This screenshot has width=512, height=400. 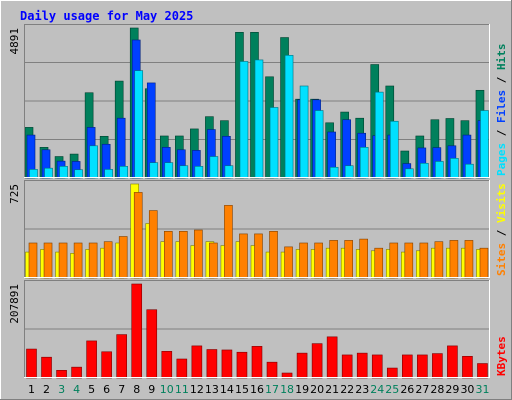 What do you see at coordinates (31, 389) in the screenshot?
I see `x-tick-label-1: 1` at bounding box center [31, 389].